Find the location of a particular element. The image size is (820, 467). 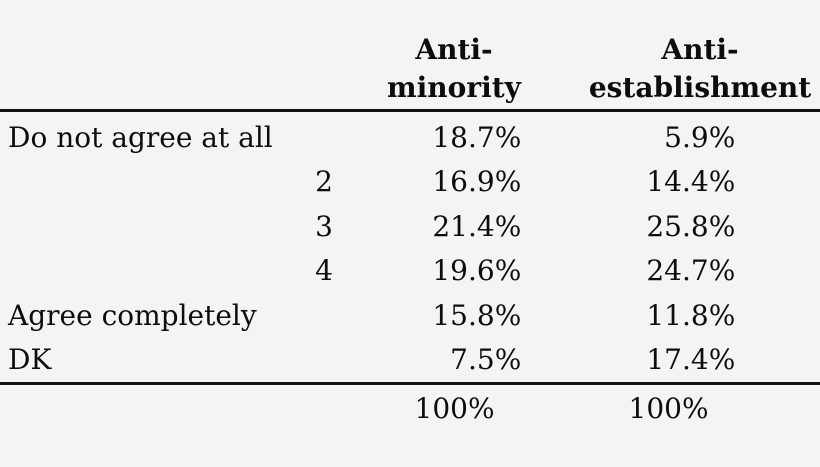

row-label-cell: DK is located at coordinates (172, 359).